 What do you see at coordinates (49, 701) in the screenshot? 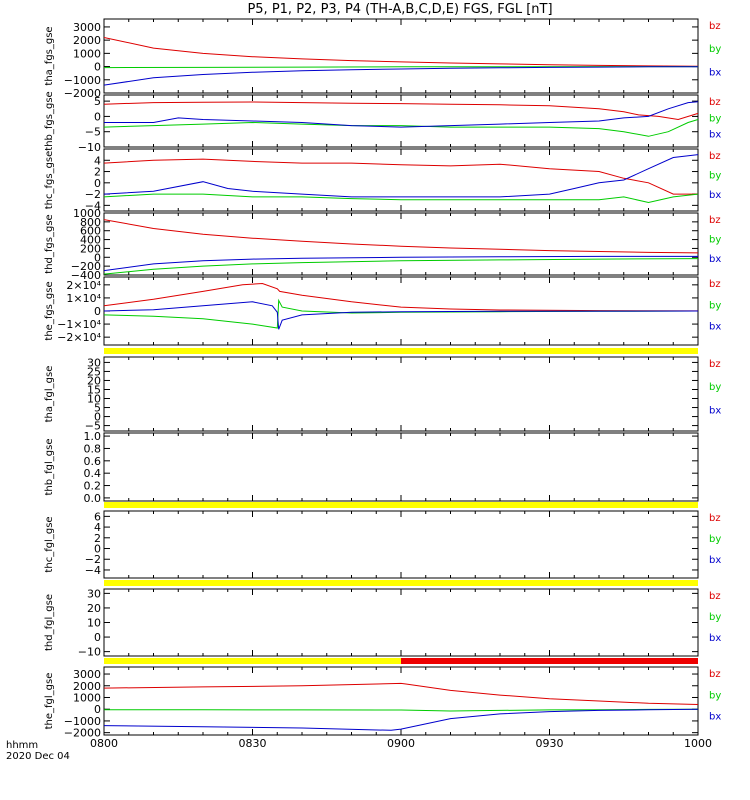
I see `y-axis-label: the_fgl_gse` at bounding box center [49, 701].